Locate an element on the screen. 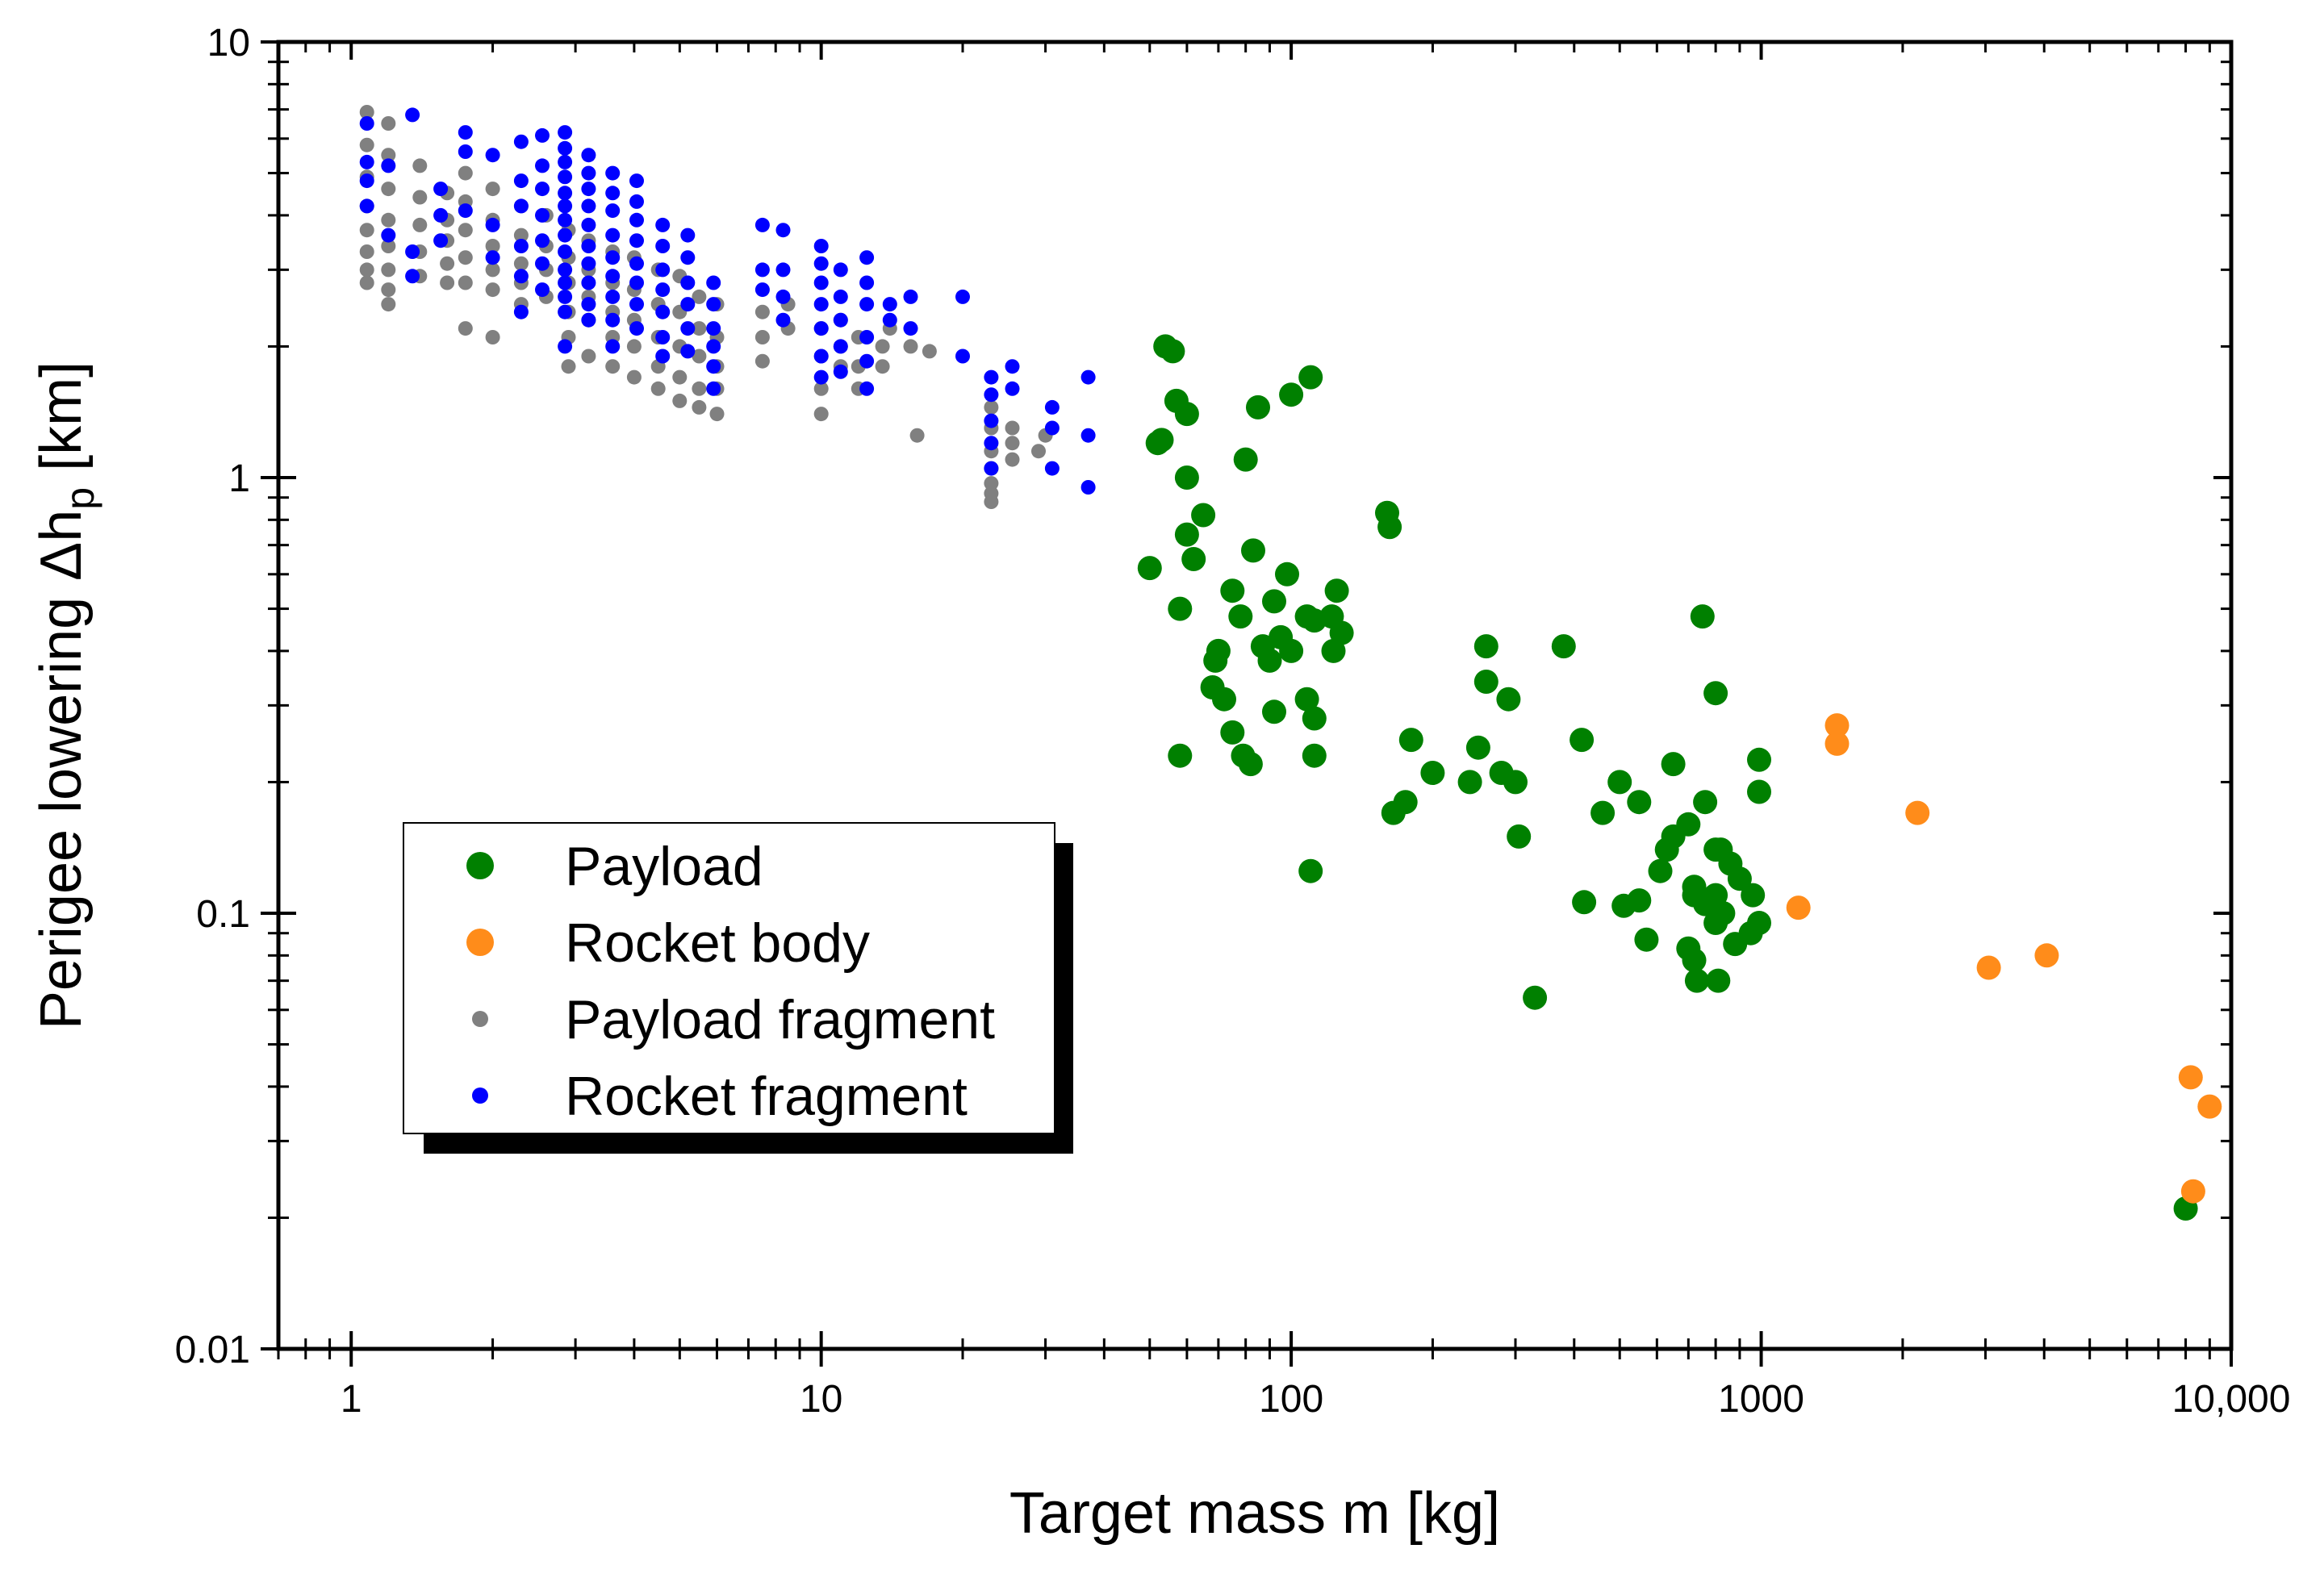 The width and height of the screenshot is (2324, 1578). legend-label-payload-fragment: Payload fragment is located at coordinates (780, 1019).